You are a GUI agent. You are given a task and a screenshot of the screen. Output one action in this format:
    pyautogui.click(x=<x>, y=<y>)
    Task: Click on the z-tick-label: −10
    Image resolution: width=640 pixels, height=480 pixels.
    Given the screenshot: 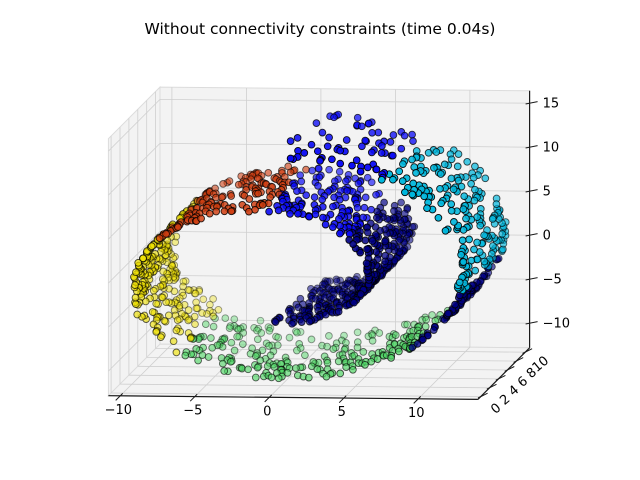 What is the action you would take?
    pyautogui.click(x=556, y=324)
    